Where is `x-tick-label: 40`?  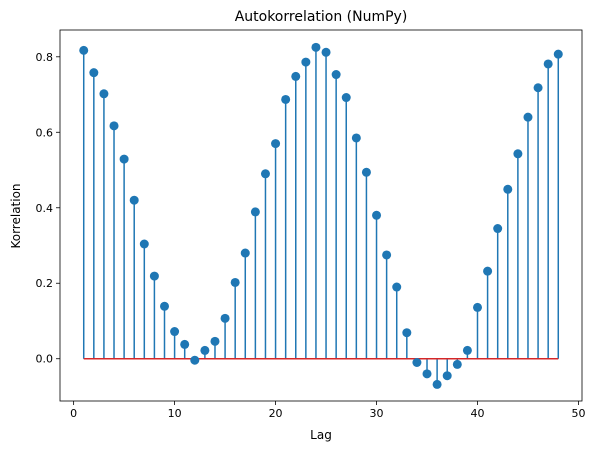 x-tick-label: 40 is located at coordinates (477, 413).